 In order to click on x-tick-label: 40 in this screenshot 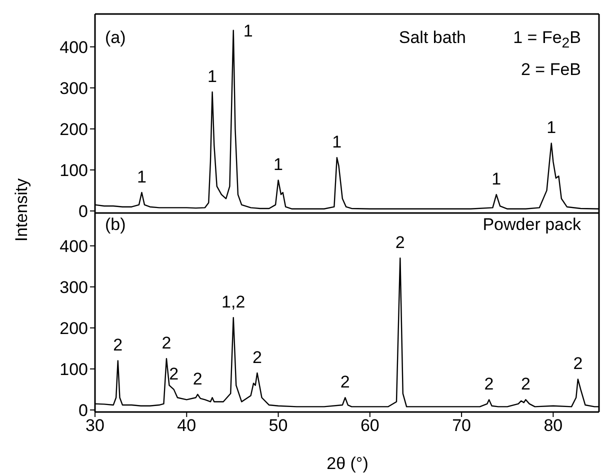, I will do `click(186, 426)`.